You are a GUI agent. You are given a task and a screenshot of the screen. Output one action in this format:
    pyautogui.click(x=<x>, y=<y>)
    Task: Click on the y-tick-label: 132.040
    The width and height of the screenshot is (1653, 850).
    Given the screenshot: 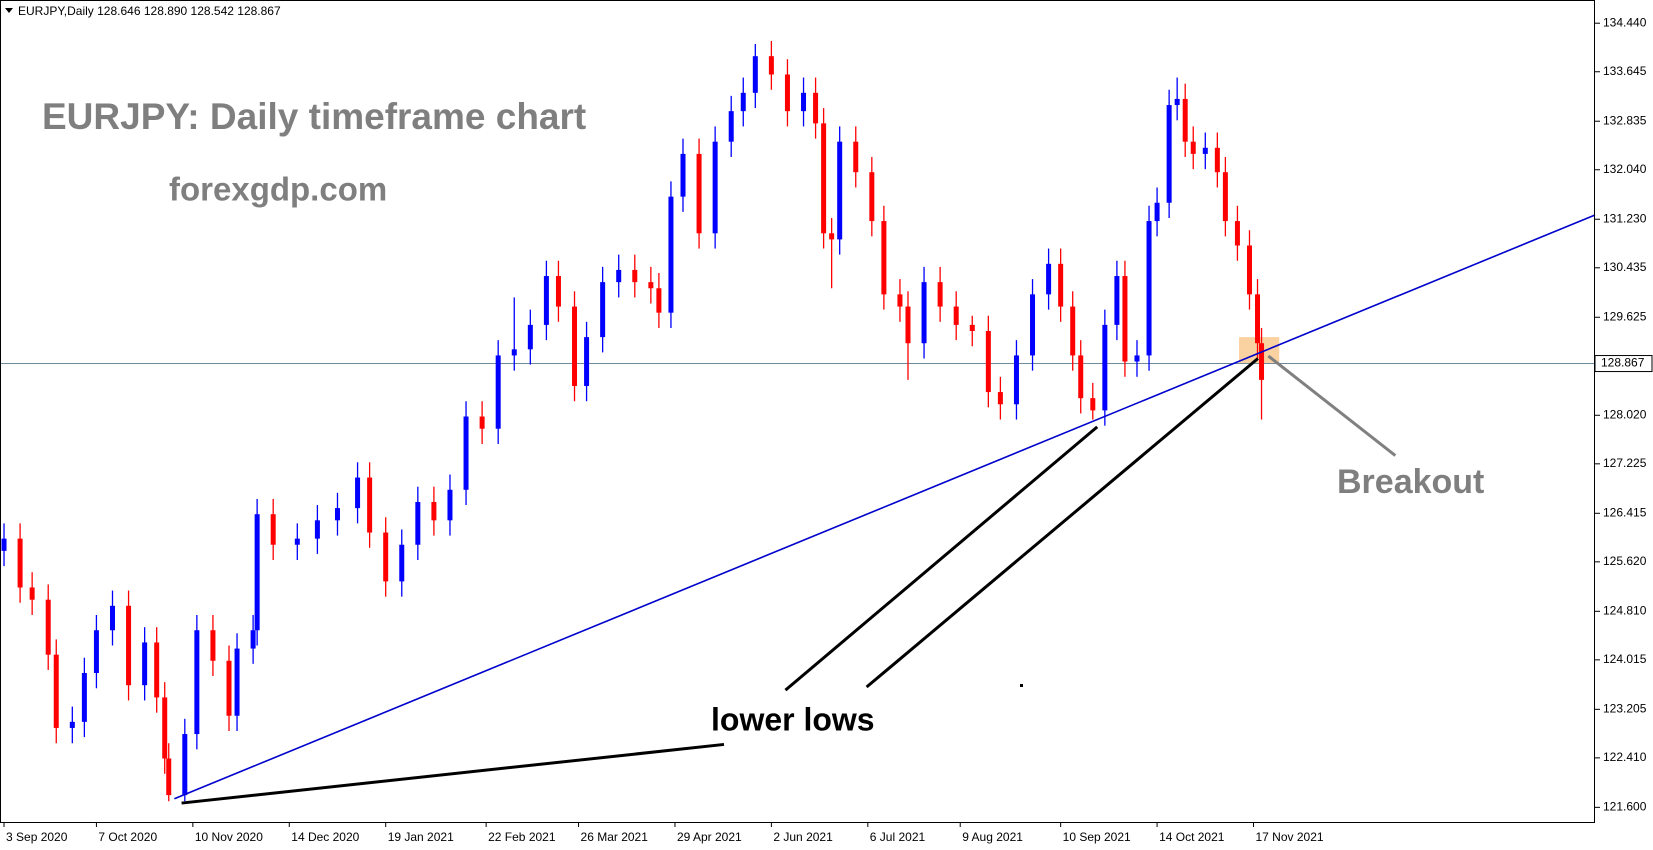 What is the action you would take?
    pyautogui.click(x=1625, y=169)
    